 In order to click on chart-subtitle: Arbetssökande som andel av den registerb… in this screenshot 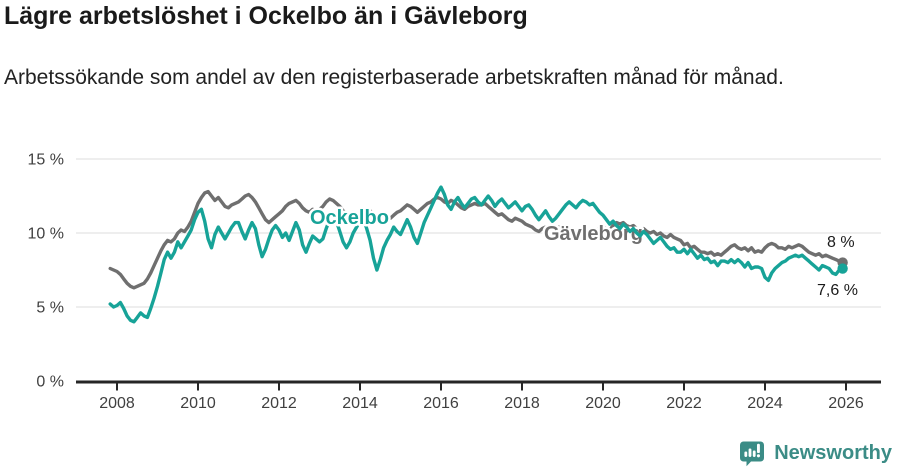, I will do `click(394, 77)`.